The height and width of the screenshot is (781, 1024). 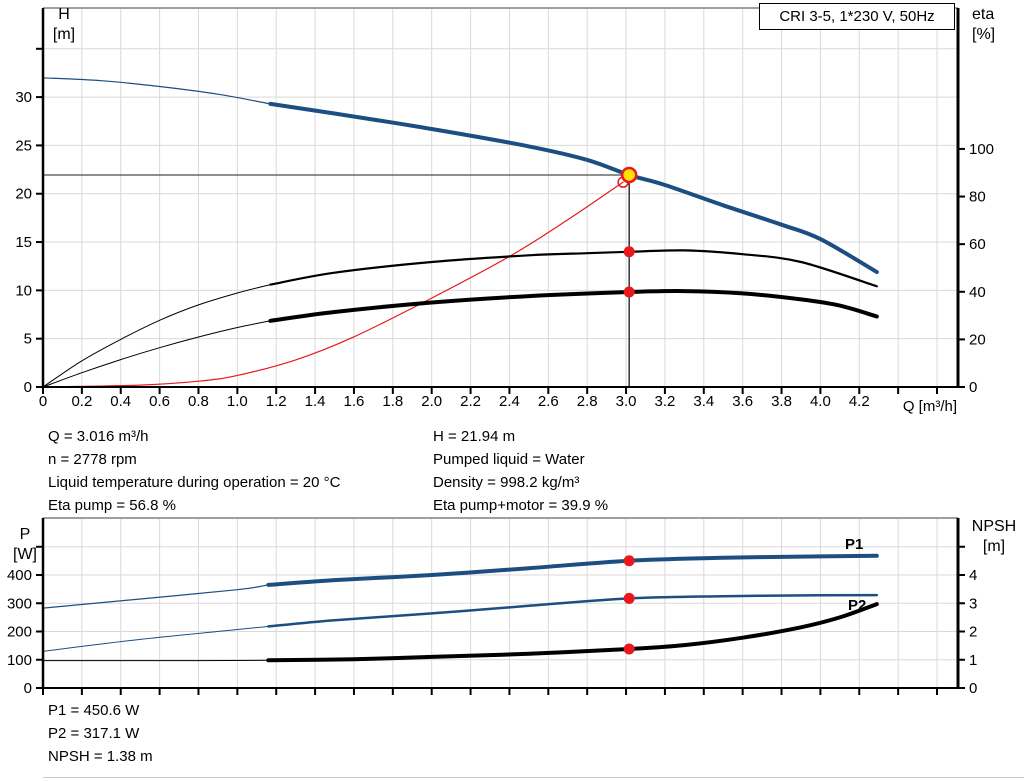 I want to click on power-annotations: P1 = 450.6 W P2 = 317.1 W NPSH = 1.38 m, so click(x=100, y=733).